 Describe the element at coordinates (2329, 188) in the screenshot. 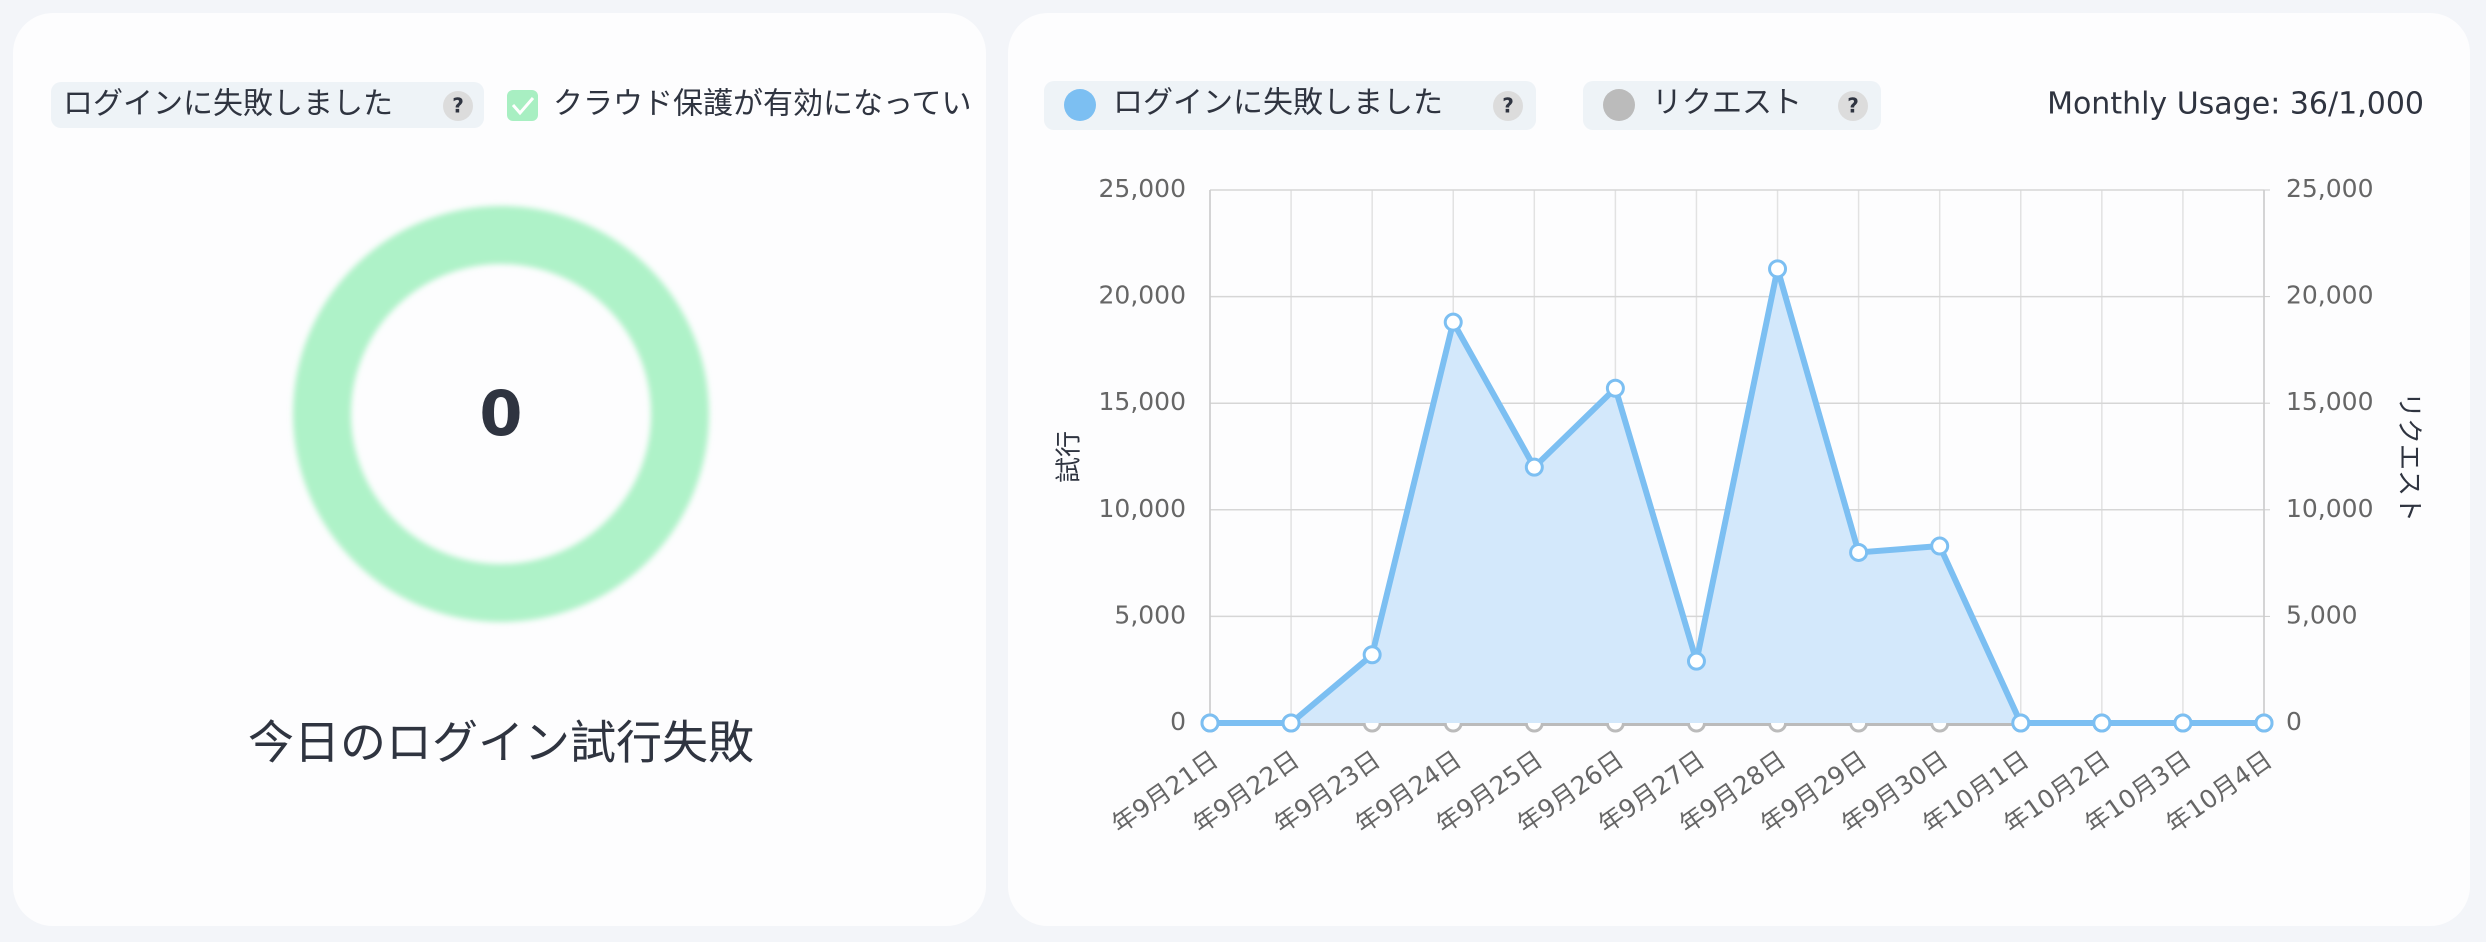

I see `y2-tick-label: 25,000` at that location.